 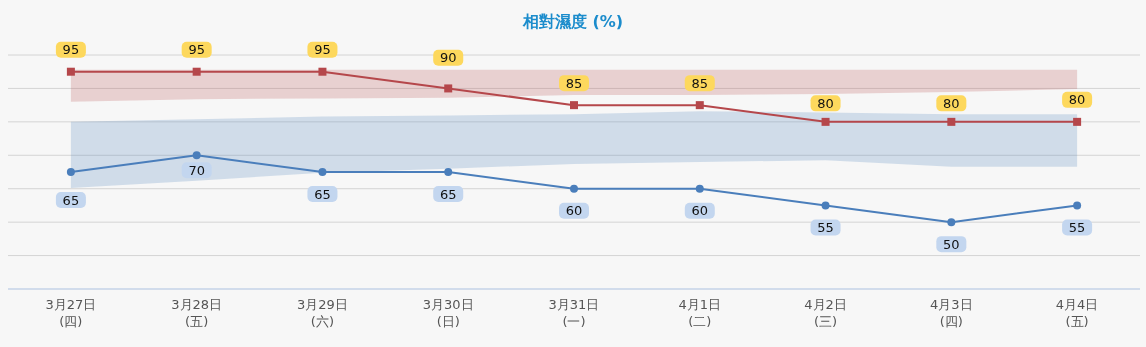 What do you see at coordinates (448, 313) in the screenshot?
I see `x-tick-label: 3月30日 (日)` at bounding box center [448, 313].